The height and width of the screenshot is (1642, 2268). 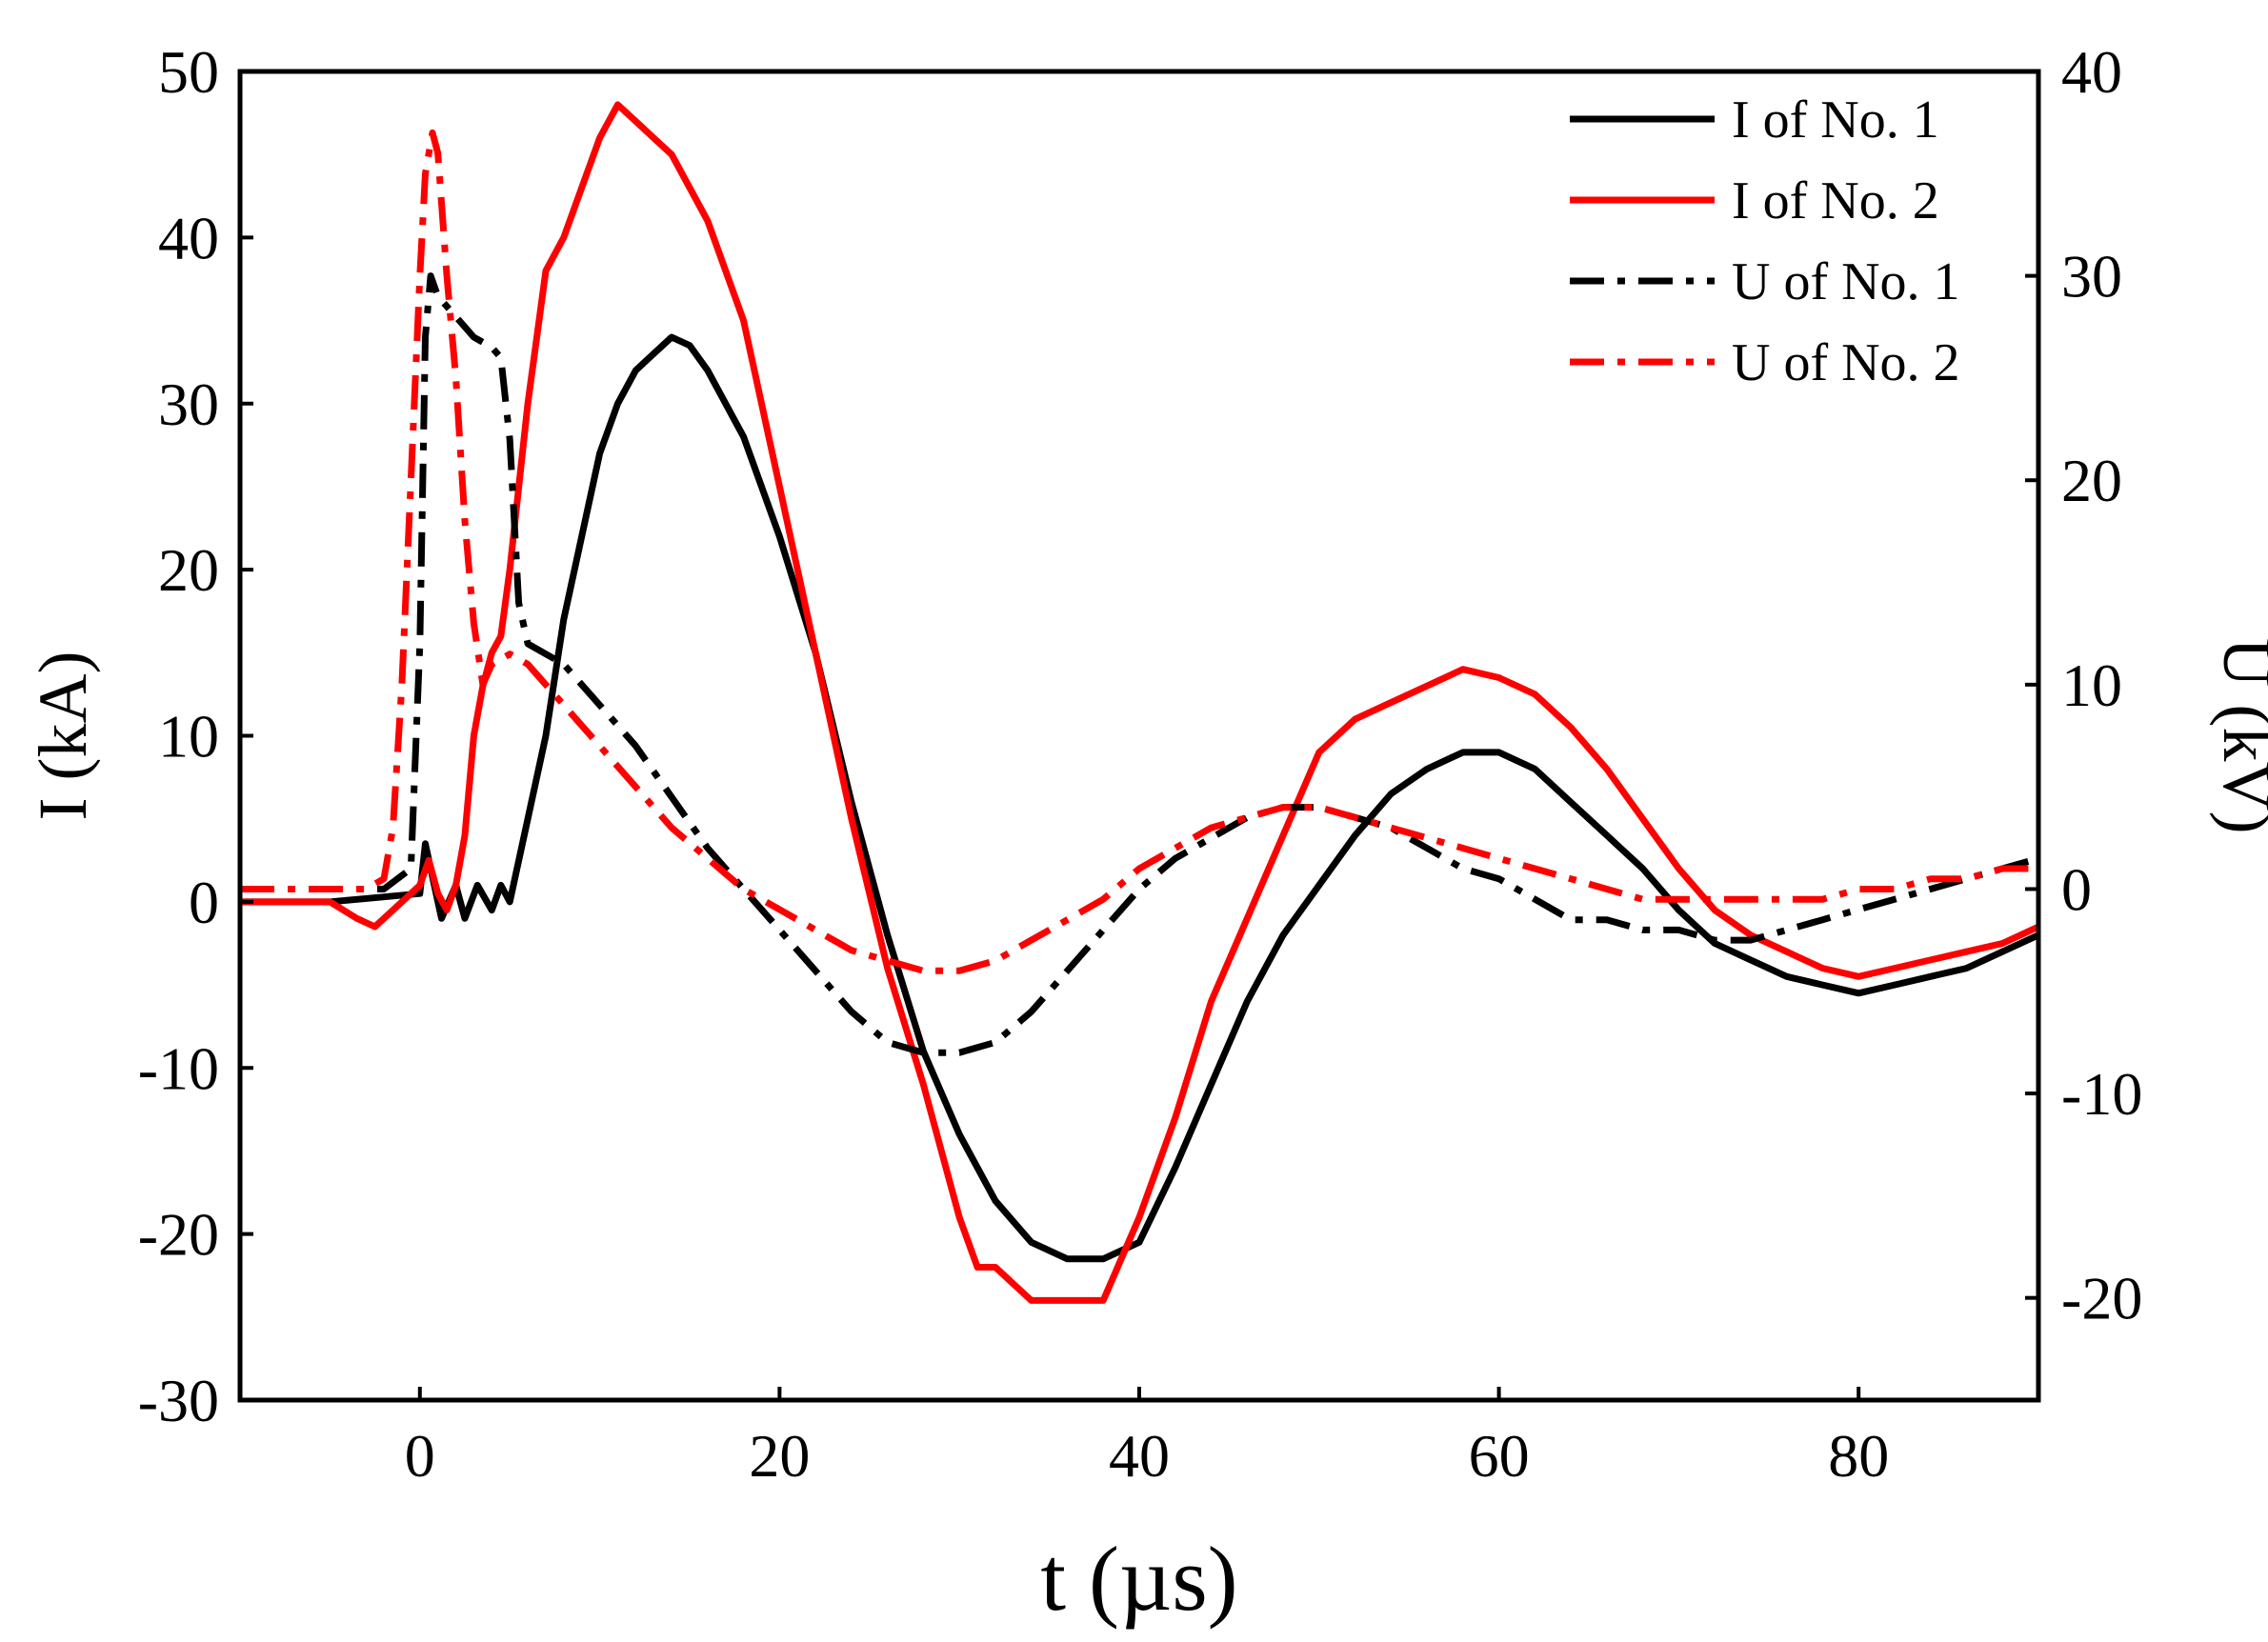 What do you see at coordinates (2091, 480) in the screenshot?
I see `y-tick-label-right: 20` at bounding box center [2091, 480].